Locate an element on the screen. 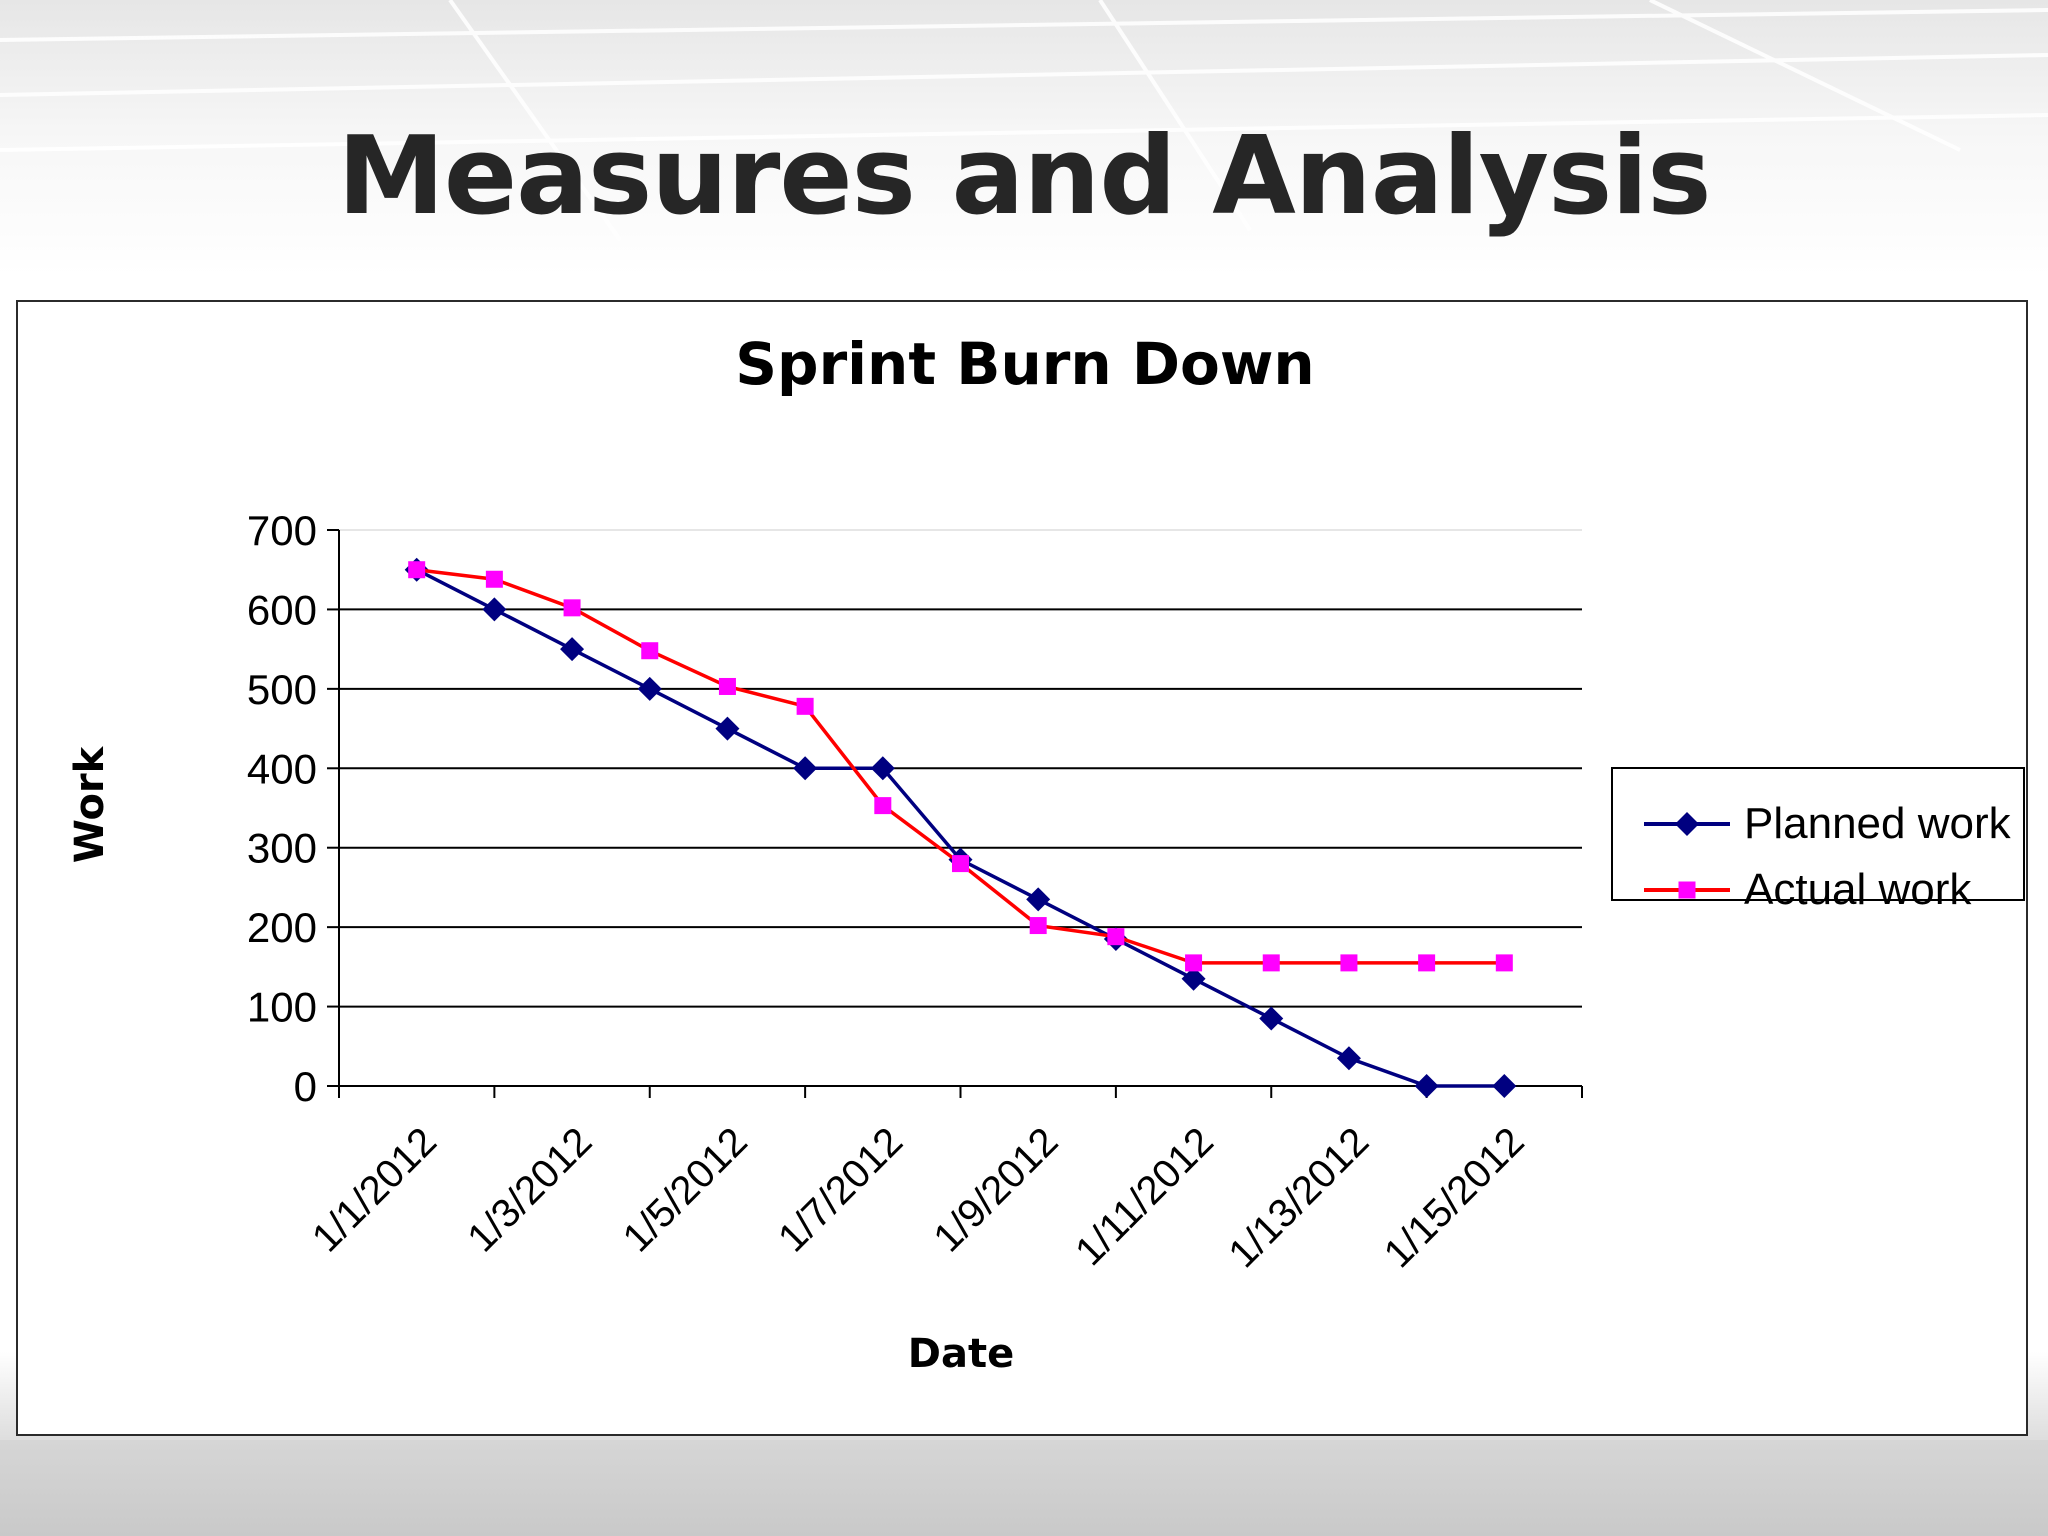 The width and height of the screenshot is (2048, 1536). x-tick-label: 1/7/2012 is located at coordinates (840, 1189).